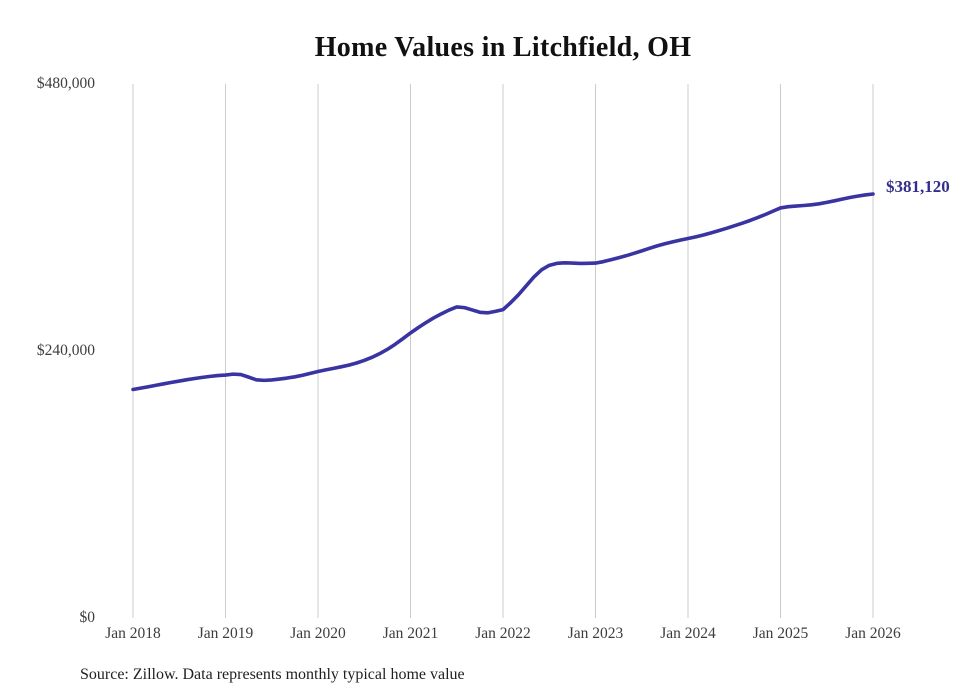 The image size is (980, 699). What do you see at coordinates (65, 350) in the screenshot?
I see `y-axis-tick-label: $240,000` at bounding box center [65, 350].